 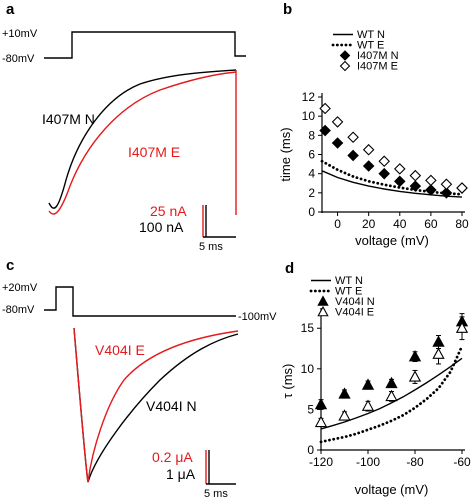 I want to click on scale-a-black-label: 100 nA, so click(x=161, y=227).